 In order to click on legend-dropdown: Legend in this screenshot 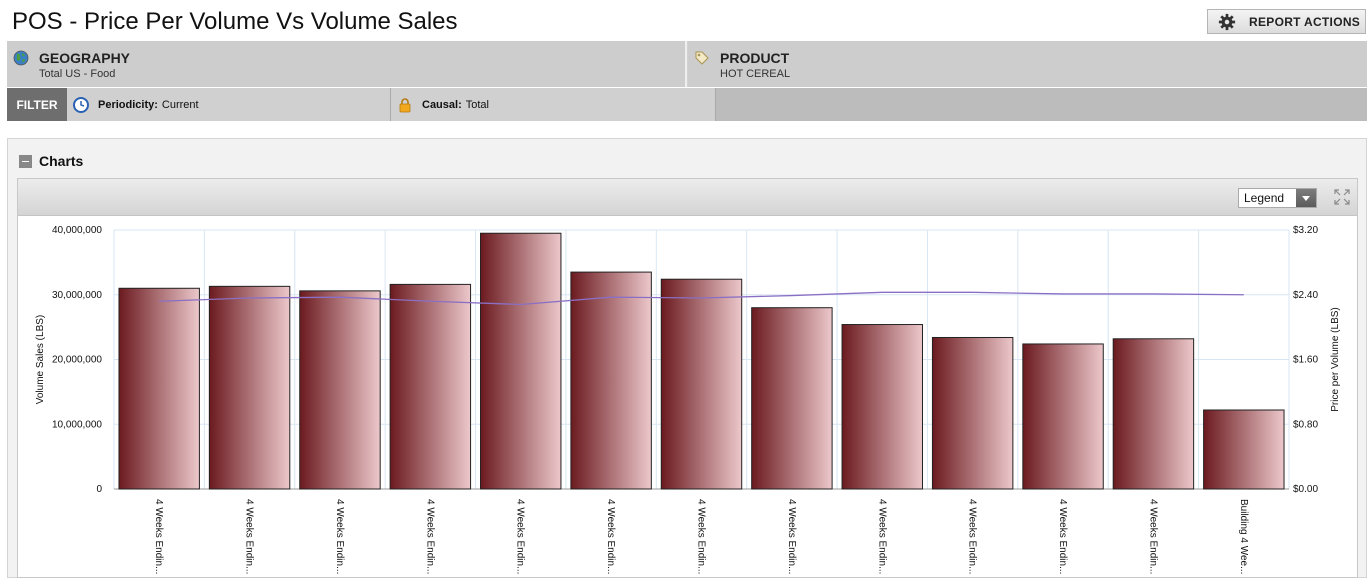, I will do `click(1277, 198)`.